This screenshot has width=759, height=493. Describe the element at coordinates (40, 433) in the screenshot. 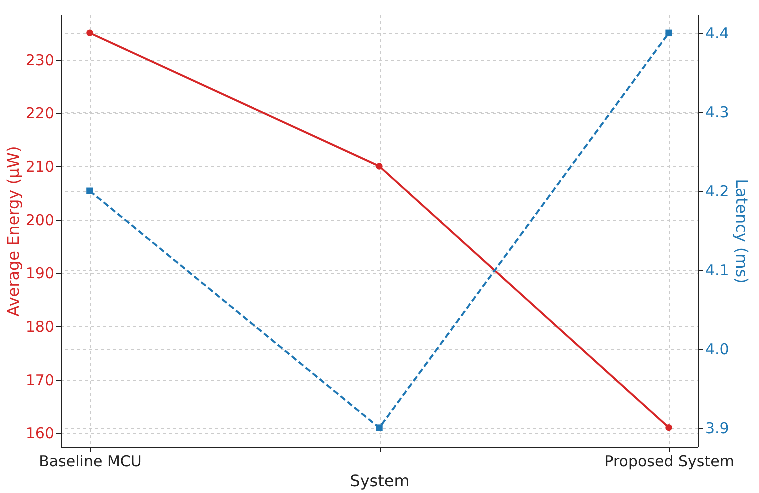

I see `y-tick-label: 160` at that location.